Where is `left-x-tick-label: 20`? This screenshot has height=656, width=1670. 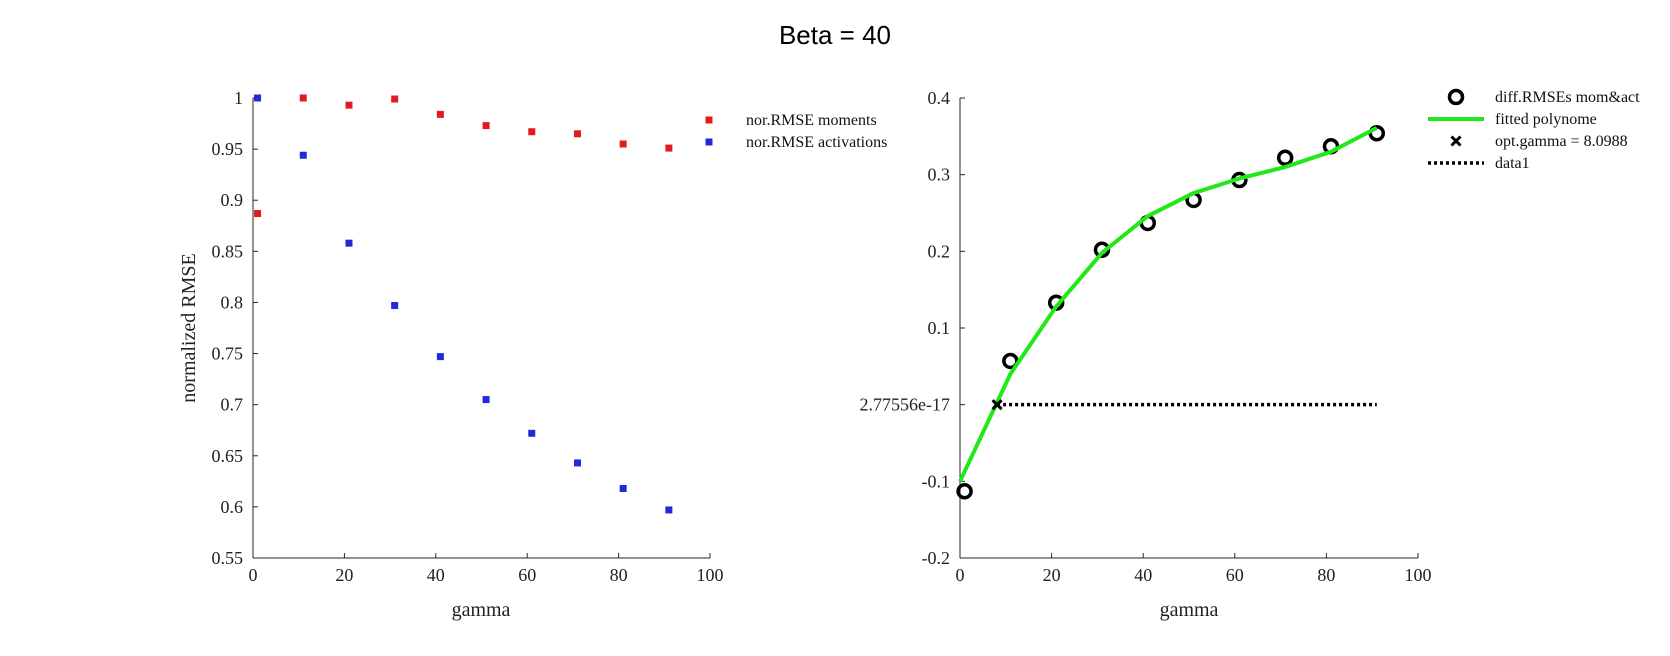
left-x-tick-label: 20 is located at coordinates (344, 575).